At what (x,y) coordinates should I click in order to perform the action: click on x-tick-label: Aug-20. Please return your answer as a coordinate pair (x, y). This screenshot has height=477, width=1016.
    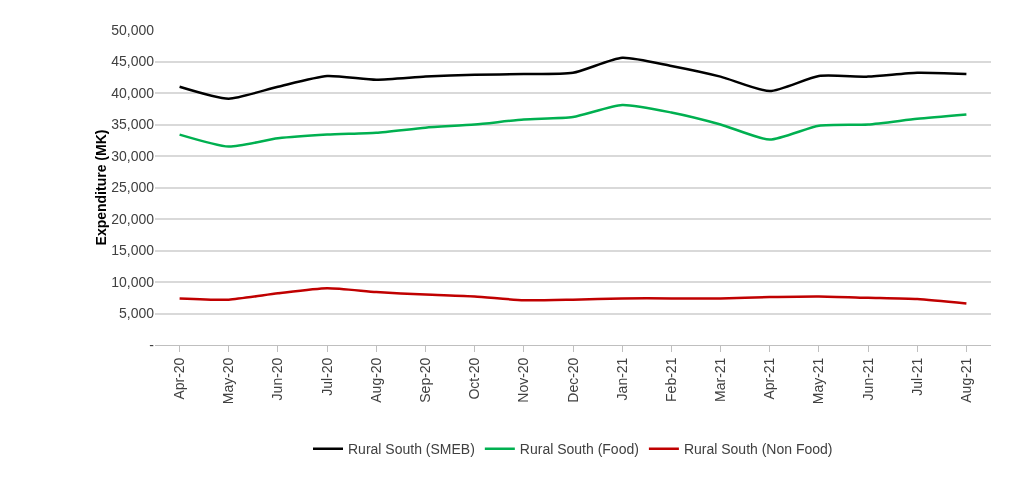
    Looking at the image, I should click on (375, 380).